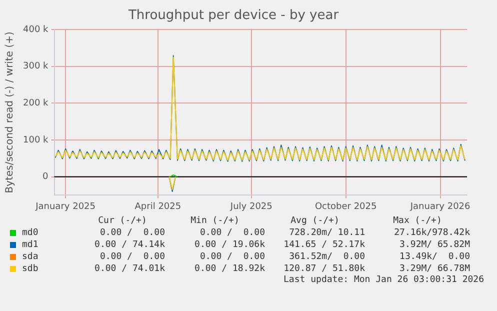  What do you see at coordinates (158, 207) in the screenshot?
I see `x-tick-label: April 2025` at bounding box center [158, 207].